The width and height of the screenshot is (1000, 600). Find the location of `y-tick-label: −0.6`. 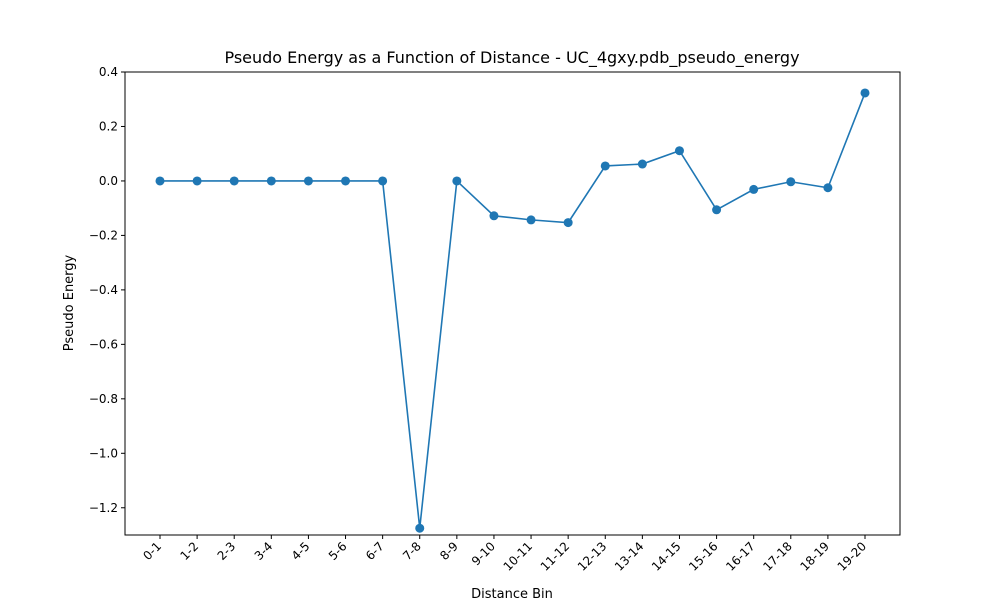

y-tick-label: −0.6 is located at coordinates (103, 344).